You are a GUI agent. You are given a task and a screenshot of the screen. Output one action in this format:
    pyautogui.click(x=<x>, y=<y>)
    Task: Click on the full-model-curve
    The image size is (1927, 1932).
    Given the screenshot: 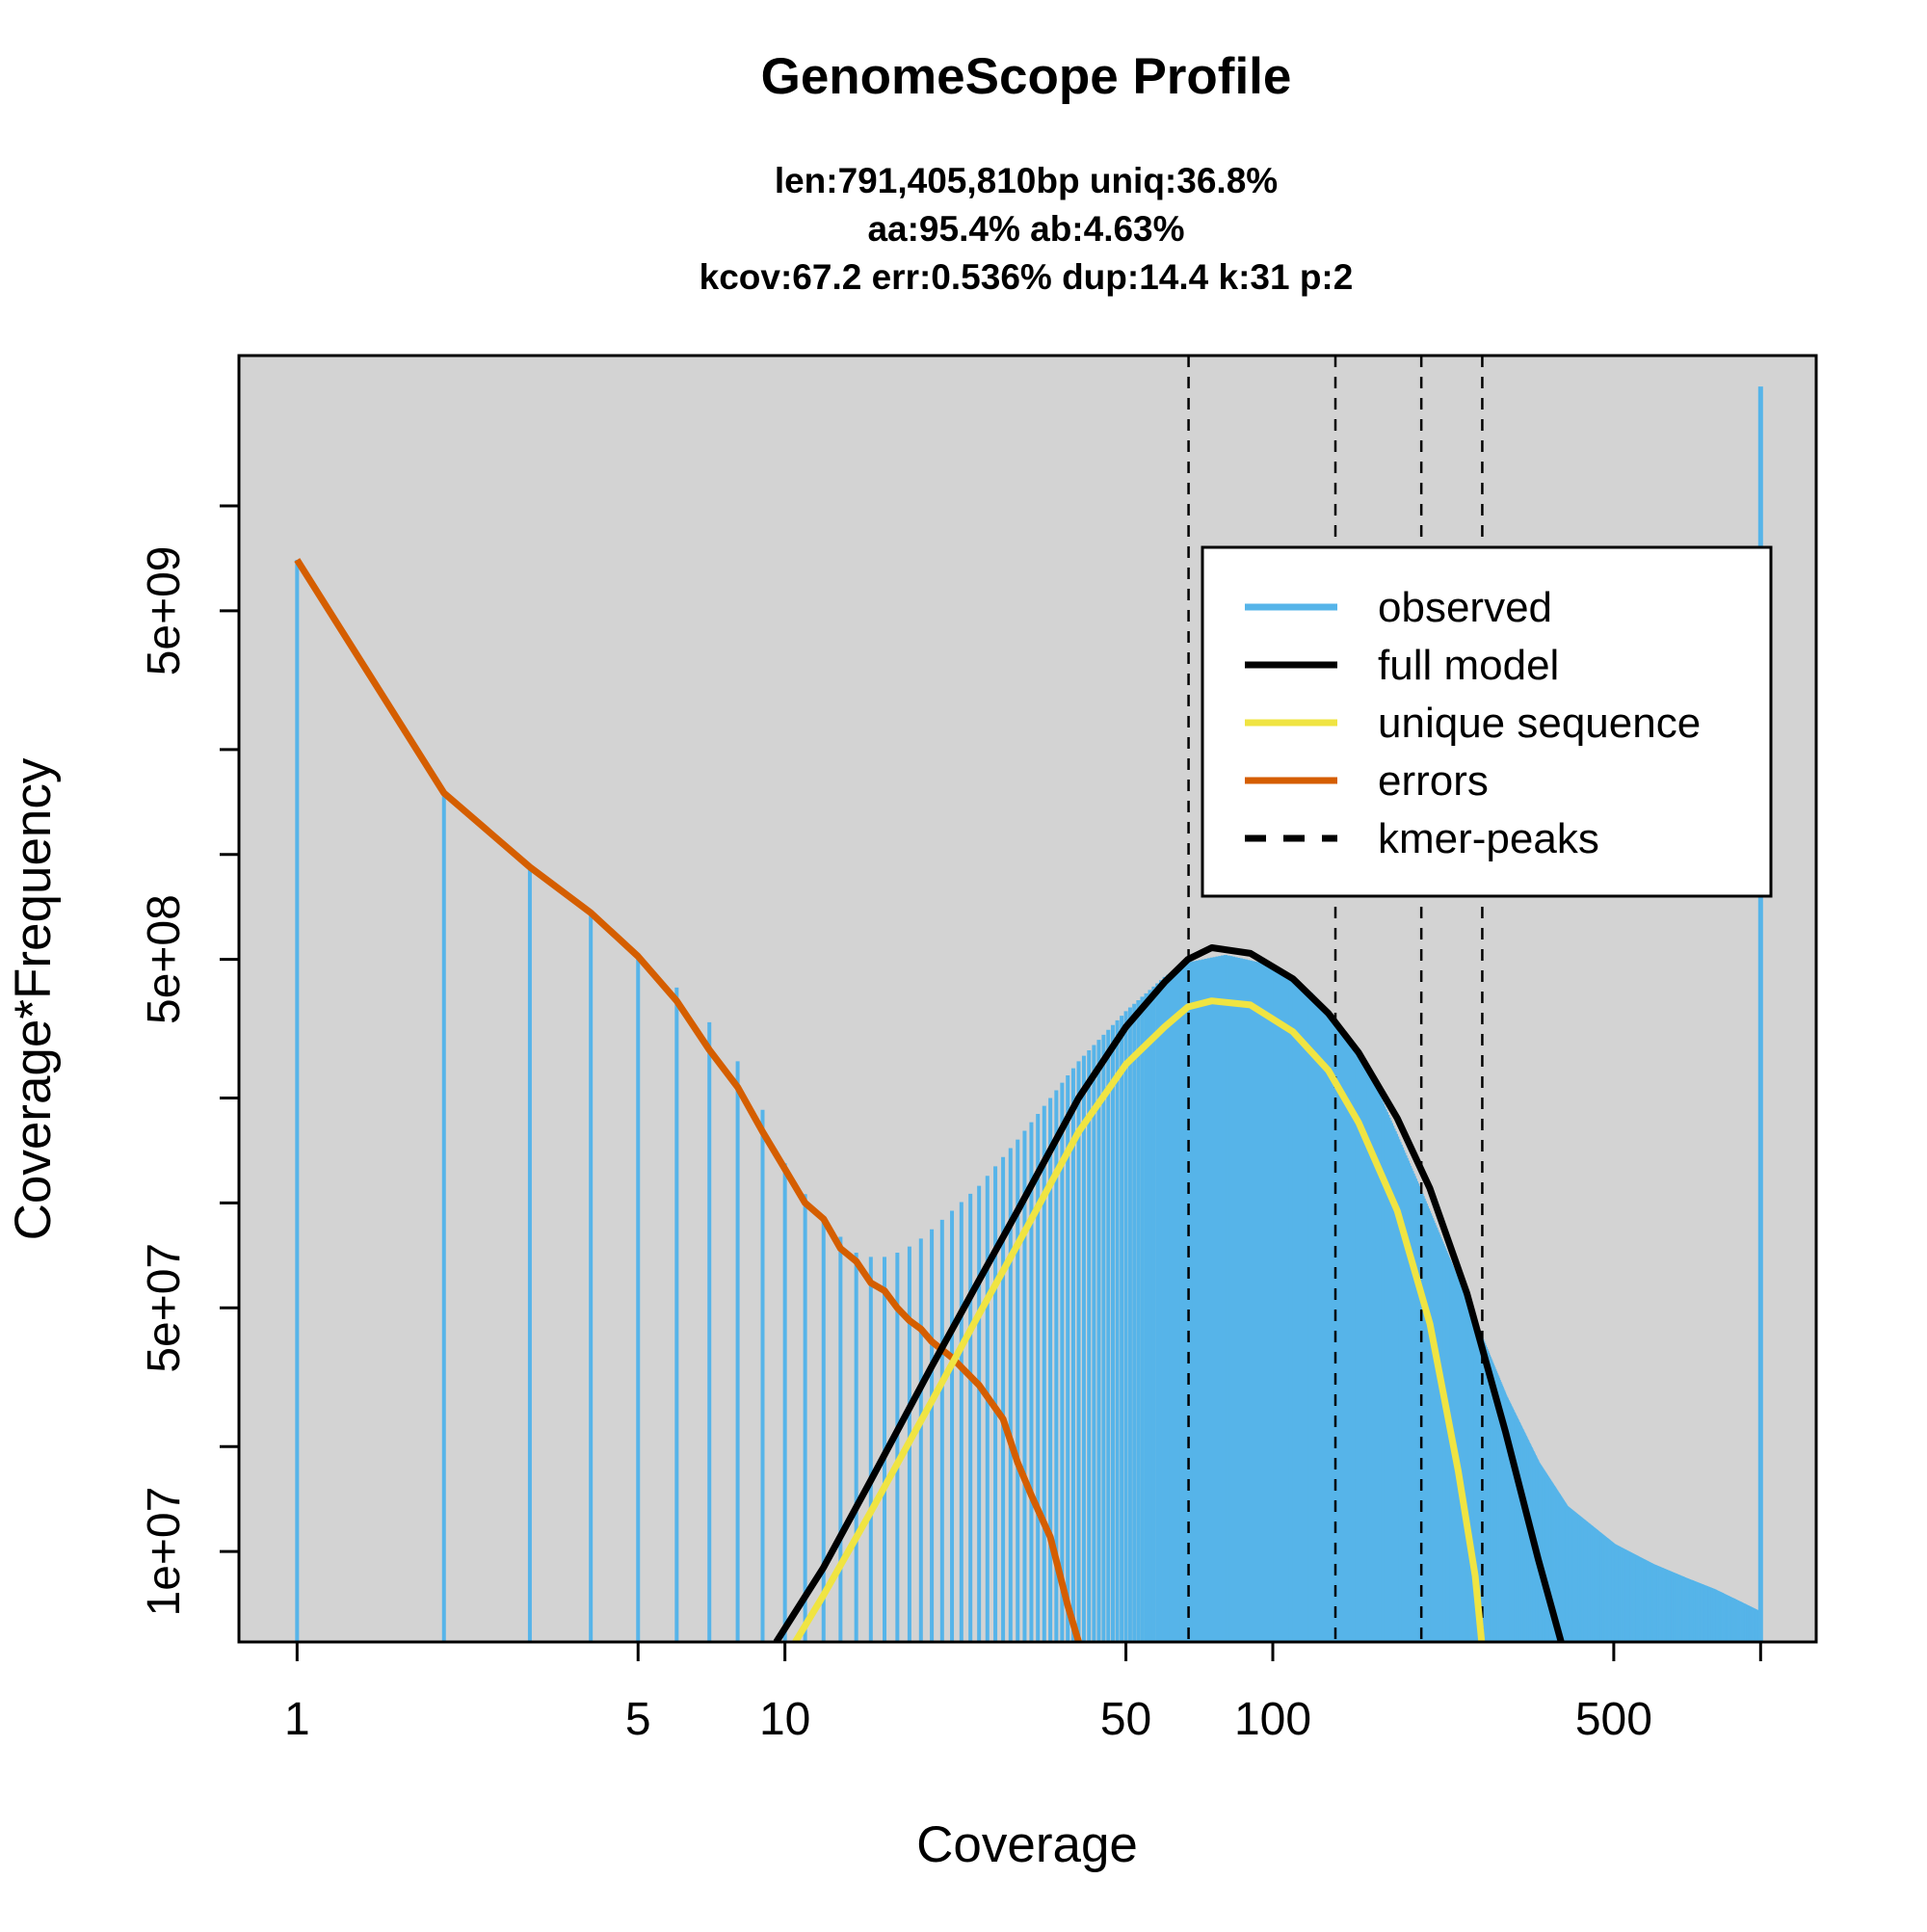 What is the action you would take?
    pyautogui.click(x=1169, y=1293)
    